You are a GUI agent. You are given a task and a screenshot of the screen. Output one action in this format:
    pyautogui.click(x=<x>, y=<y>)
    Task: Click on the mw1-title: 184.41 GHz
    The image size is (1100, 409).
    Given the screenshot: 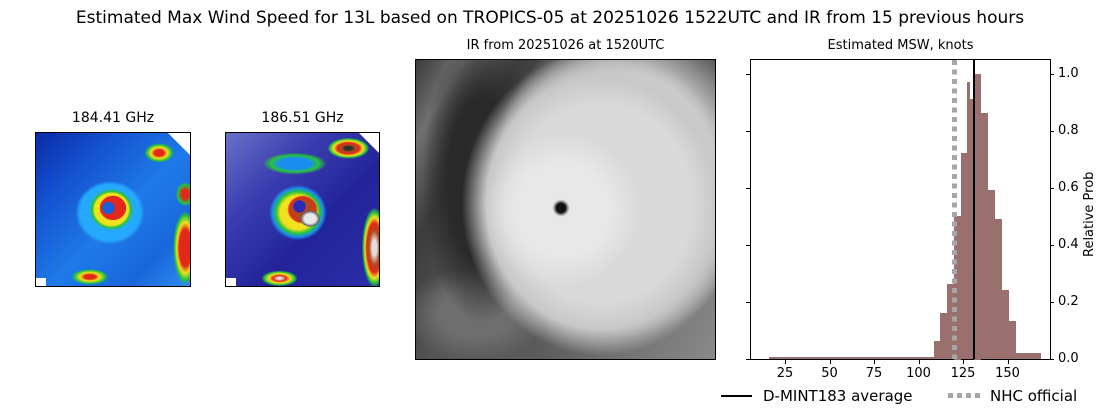 What is the action you would take?
    pyautogui.click(x=113, y=118)
    